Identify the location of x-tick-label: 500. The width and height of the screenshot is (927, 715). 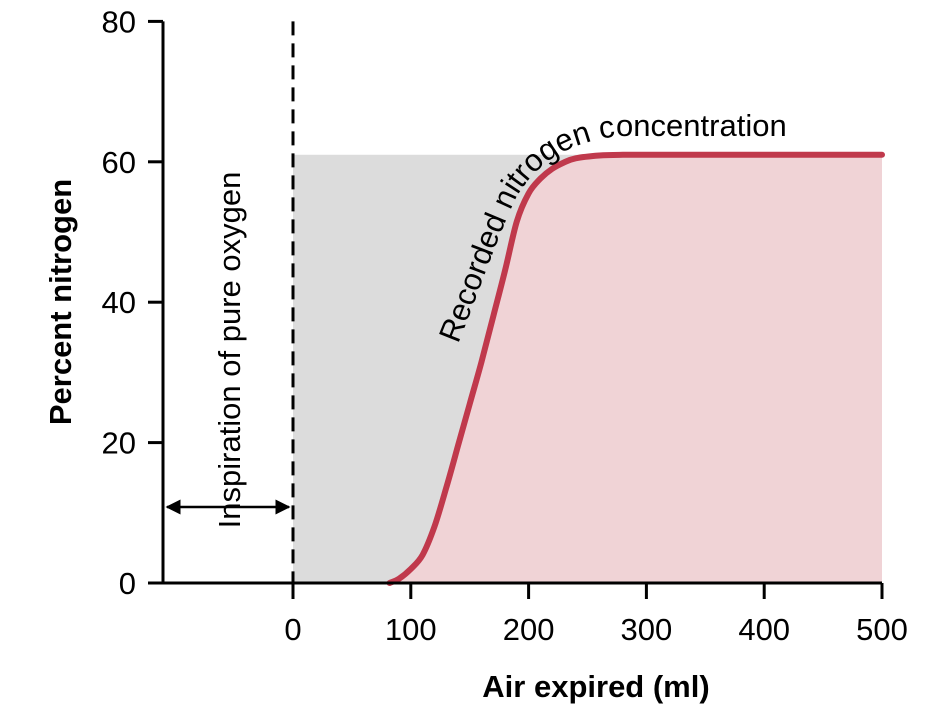
(882, 629).